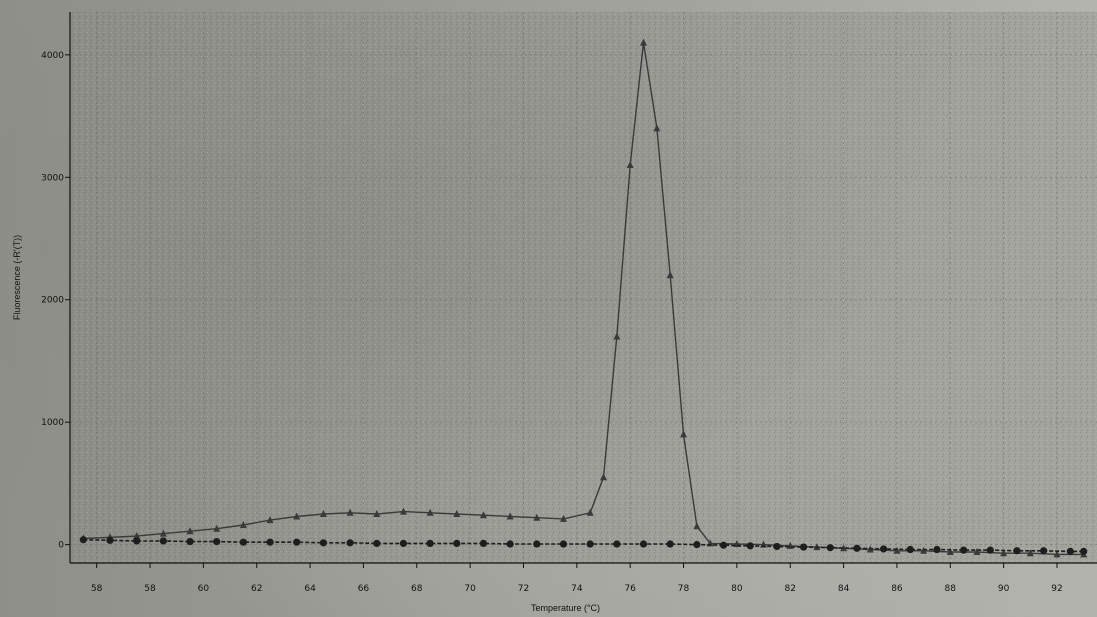 The height and width of the screenshot is (617, 1097). I want to click on x-tick-label: 62, so click(256, 589).